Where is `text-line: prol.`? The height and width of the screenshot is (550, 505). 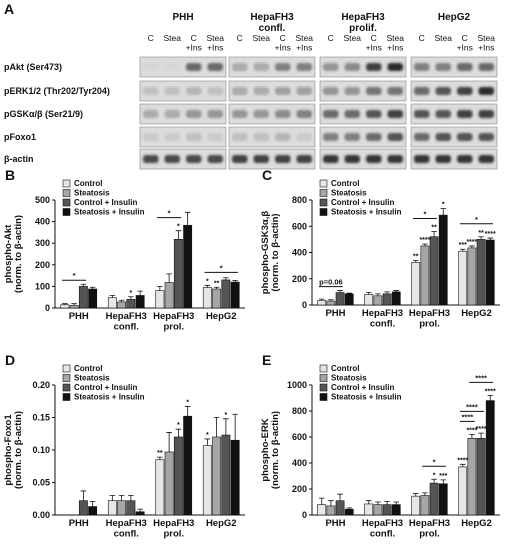 text-line: prol. is located at coordinates (173, 533).